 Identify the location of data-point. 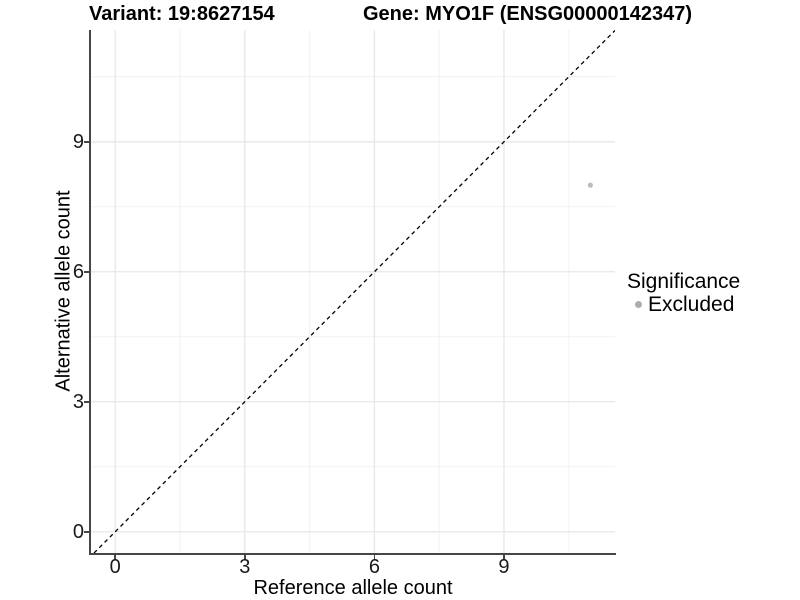
(590, 185).